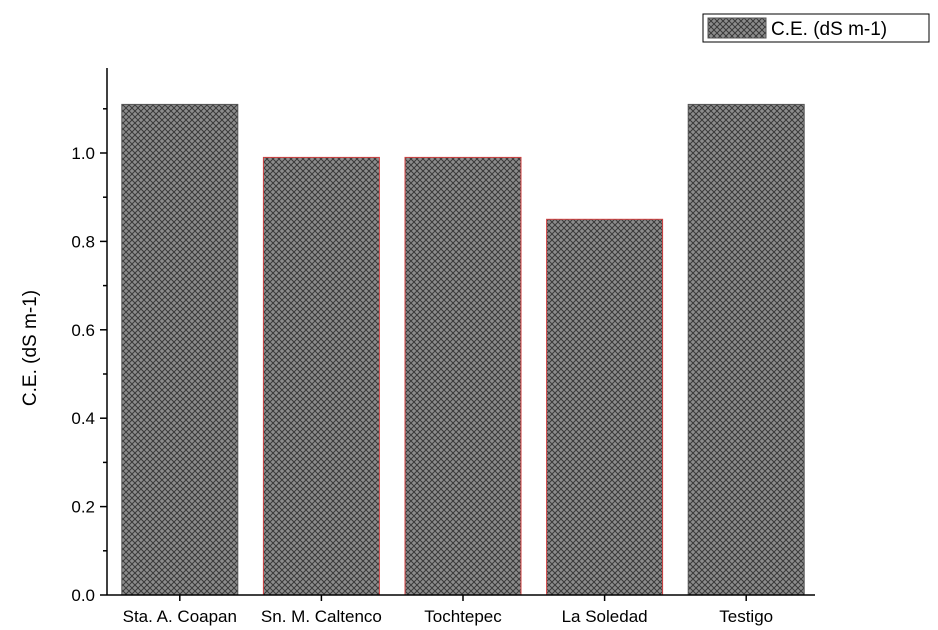  I want to click on x-tick-label: Sn. M. Caltenco, so click(321, 616).